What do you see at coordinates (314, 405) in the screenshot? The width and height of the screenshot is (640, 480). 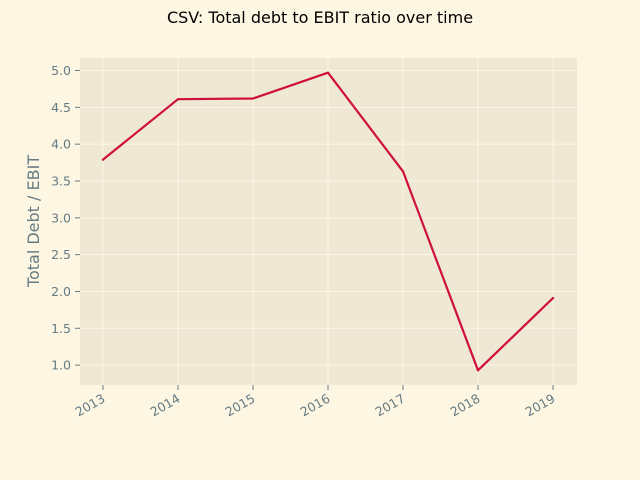 I see `x-tick-label: 2016` at bounding box center [314, 405].